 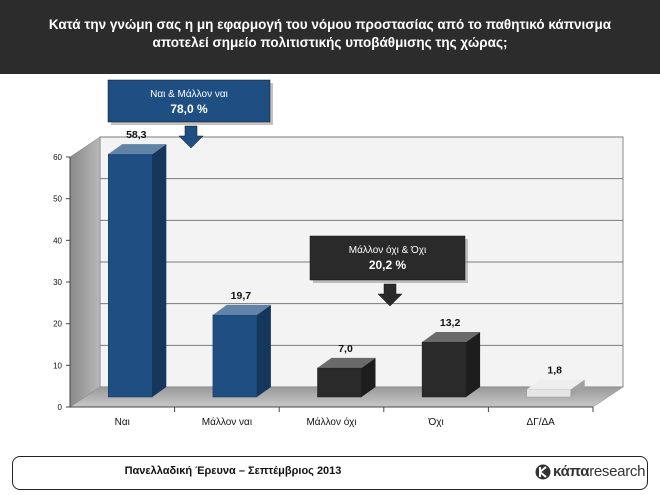 I want to click on value-label: 13,2, so click(x=450, y=323).